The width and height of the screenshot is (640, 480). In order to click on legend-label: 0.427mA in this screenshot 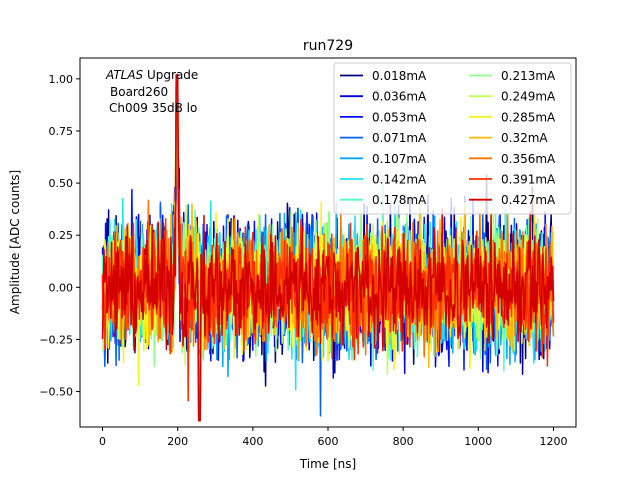, I will do `click(528, 200)`.